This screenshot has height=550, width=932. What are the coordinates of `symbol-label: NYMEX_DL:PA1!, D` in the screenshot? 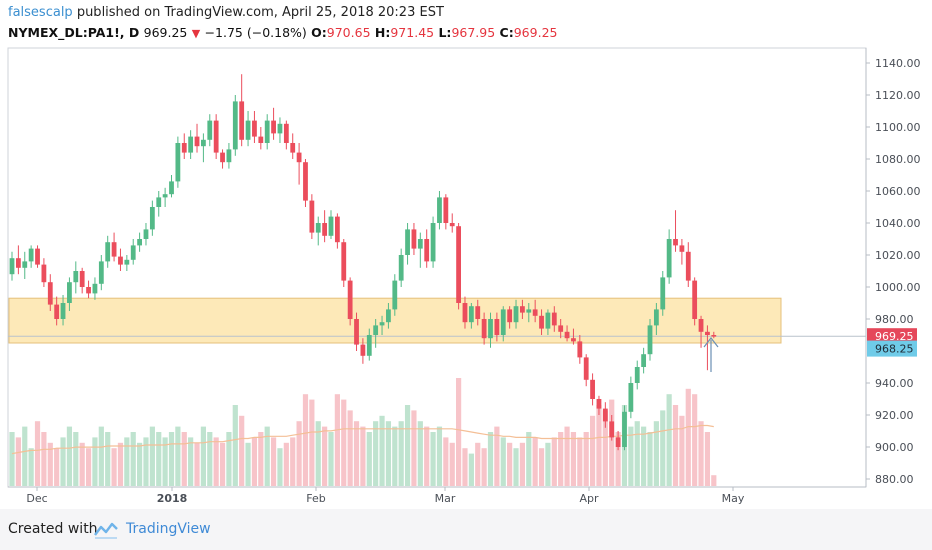 It's located at (74, 32).